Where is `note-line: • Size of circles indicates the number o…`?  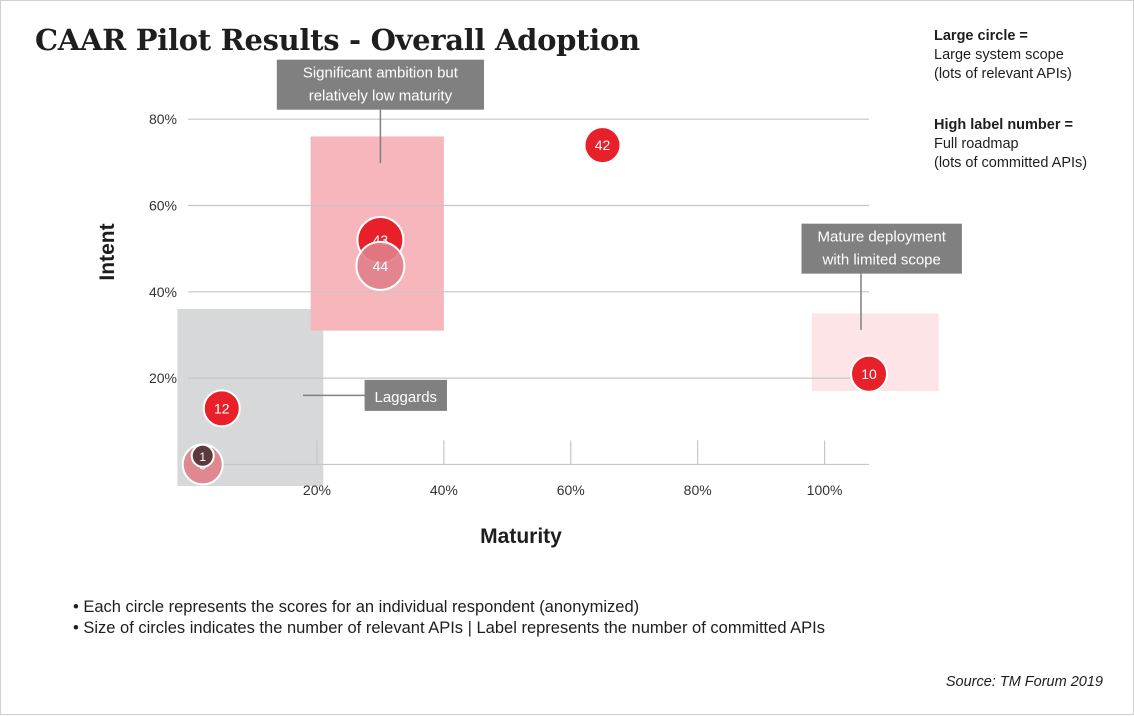 note-line: • Size of circles indicates the number o… is located at coordinates (449, 628).